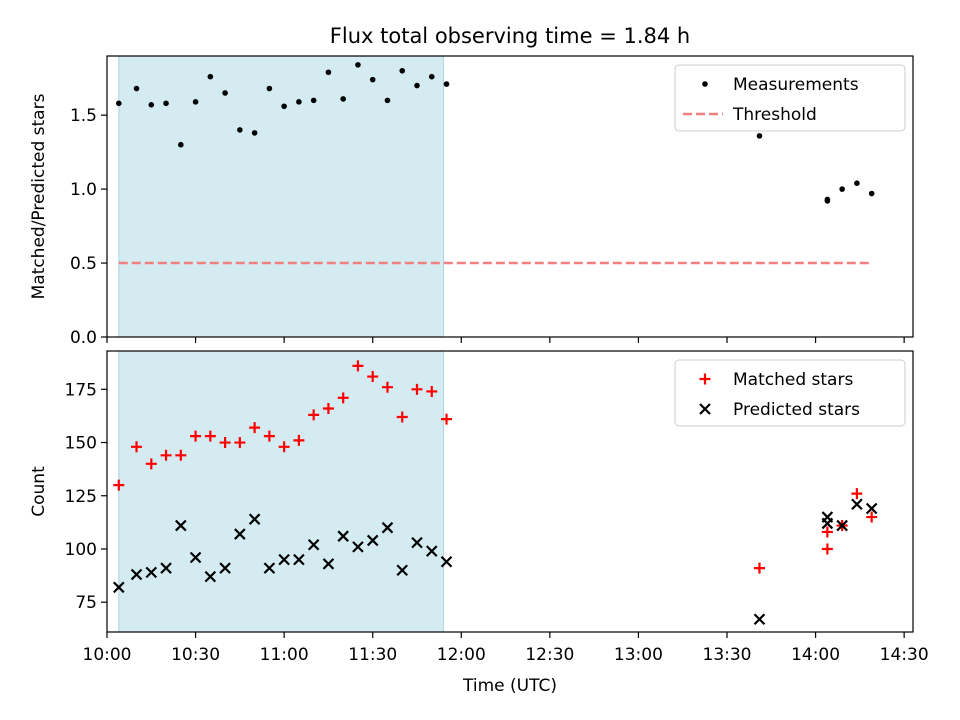  Describe the element at coordinates (107, 655) in the screenshot. I see `x-tick-label: 10:00` at that location.